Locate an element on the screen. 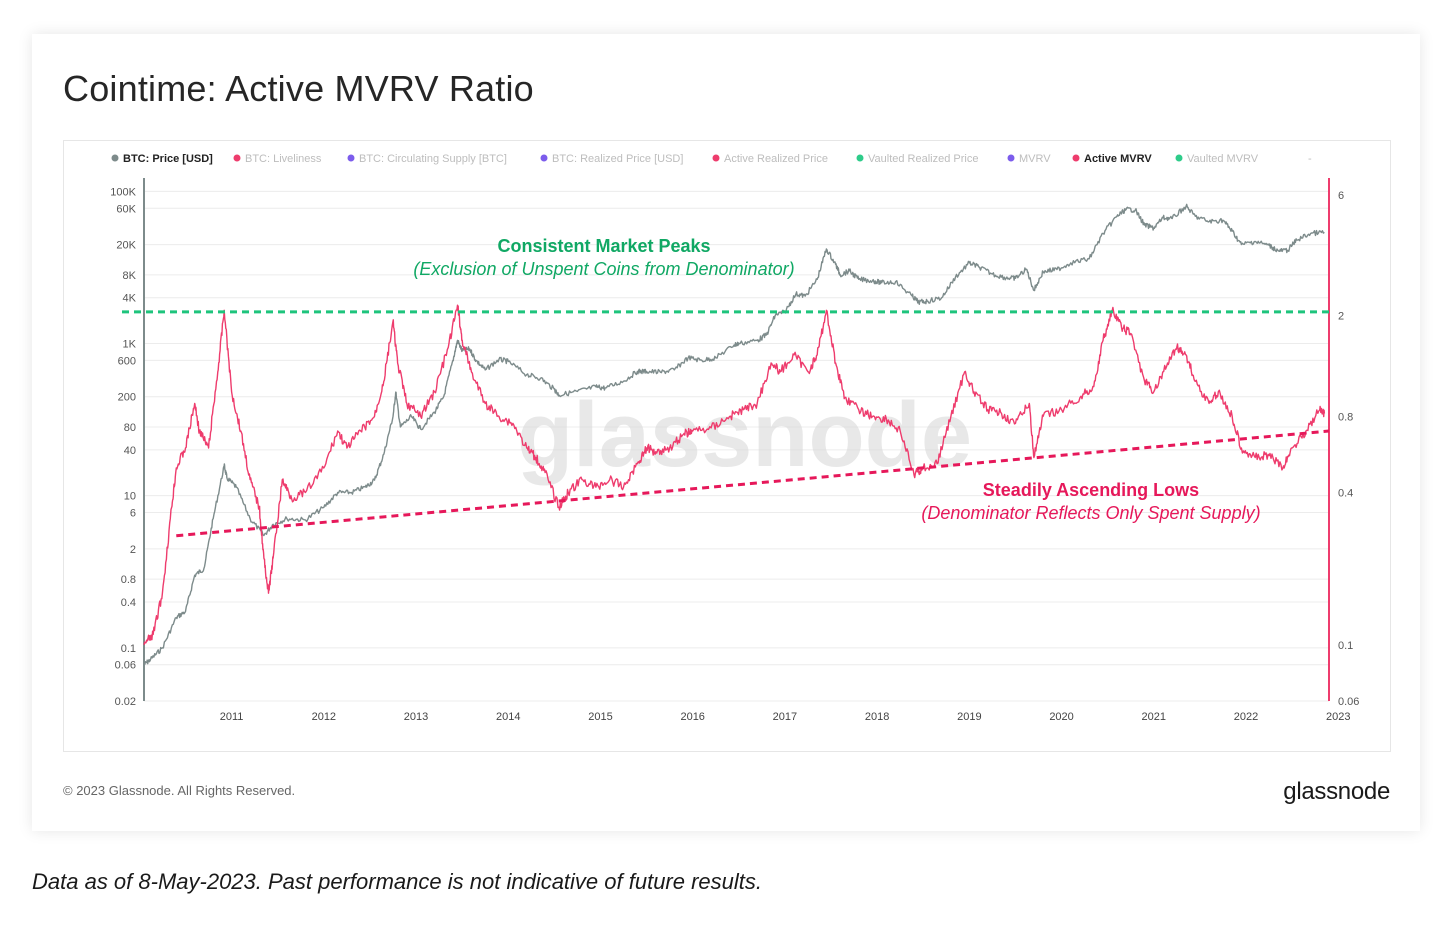 The image size is (1456, 926). x-tick-label: 2021 is located at coordinates (1154, 717).